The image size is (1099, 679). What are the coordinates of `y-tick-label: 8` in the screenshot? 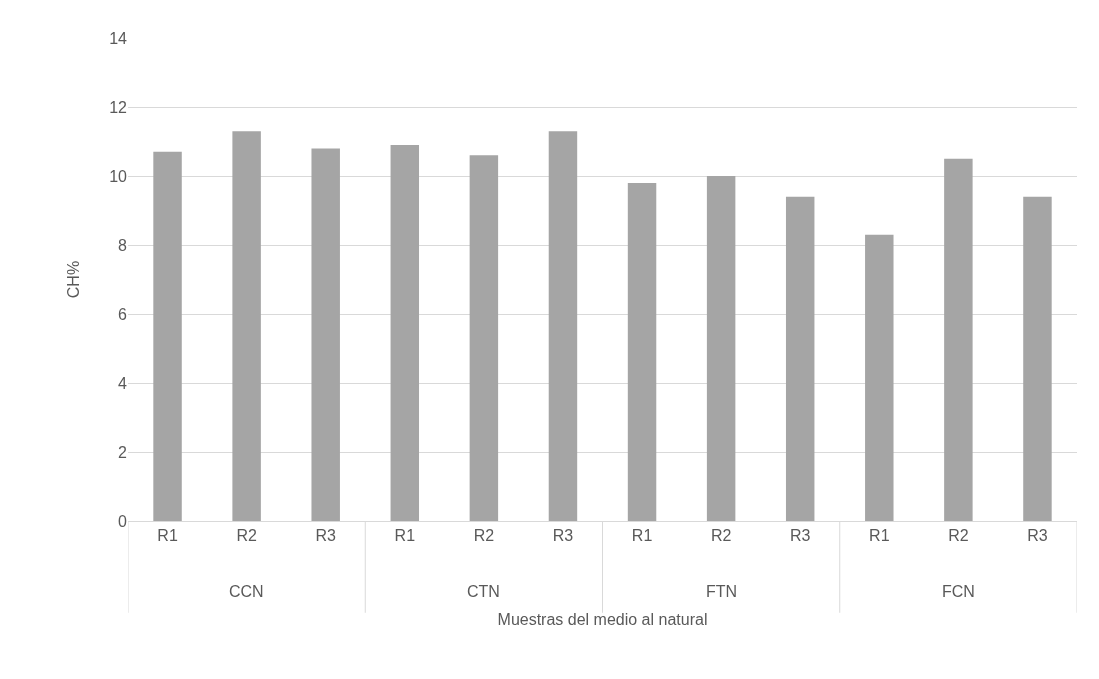 It's located at (123, 245).